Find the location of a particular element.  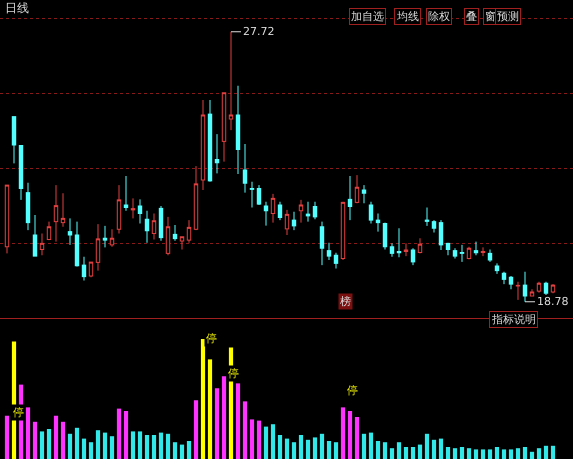

annotation: 叠 is located at coordinates (471, 16).